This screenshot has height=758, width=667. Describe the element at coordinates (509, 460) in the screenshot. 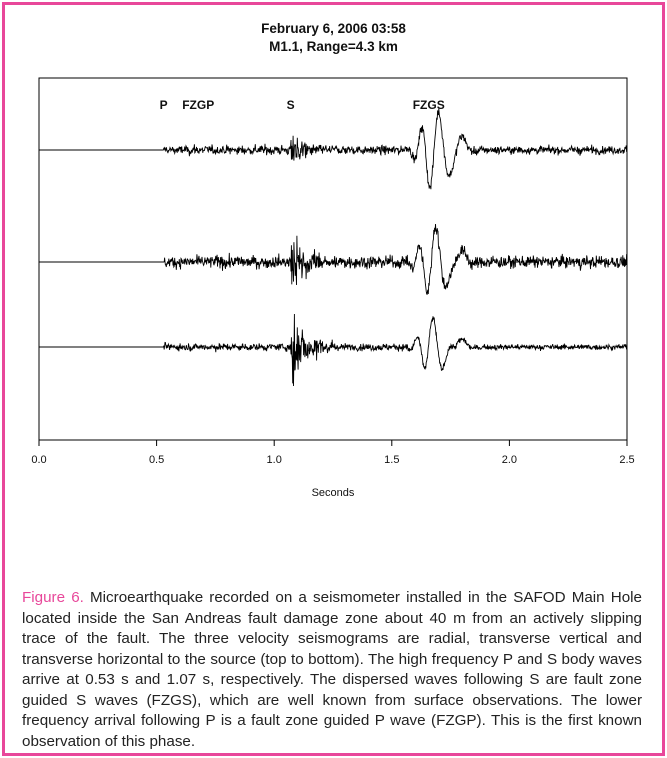

I see `x-tick-label: 2.0` at that location.